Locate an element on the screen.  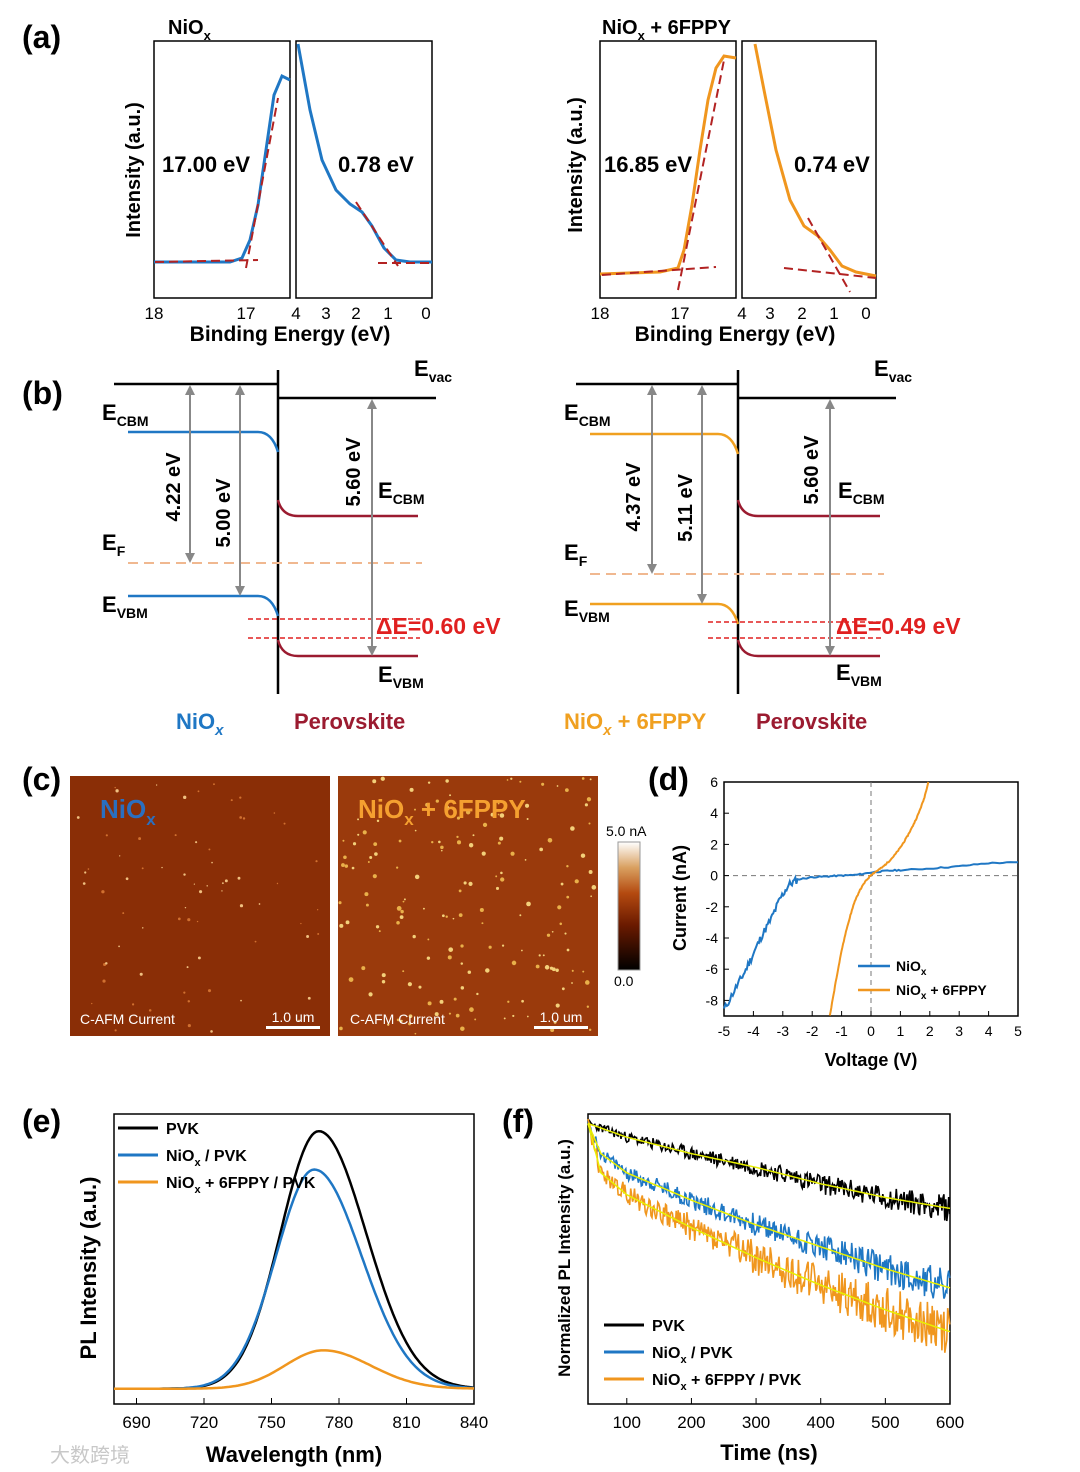
trpl-legend-label-niox: NiOx / PVK is located at coordinates (692, 1355).